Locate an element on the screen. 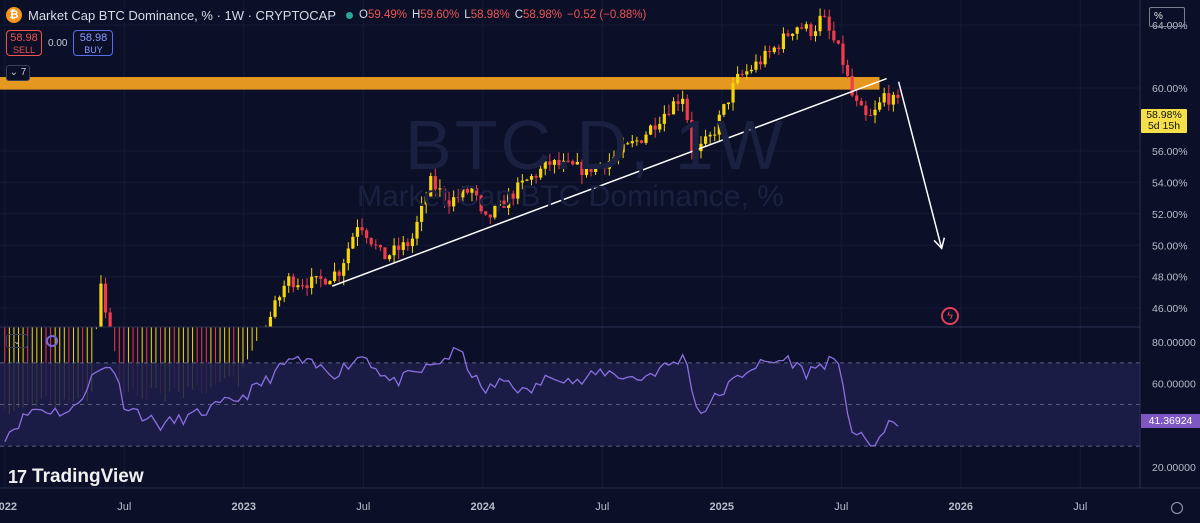 Image resolution: width=1200 pixels, height=523 pixels. rsi-series-line is located at coordinates (451, 396).